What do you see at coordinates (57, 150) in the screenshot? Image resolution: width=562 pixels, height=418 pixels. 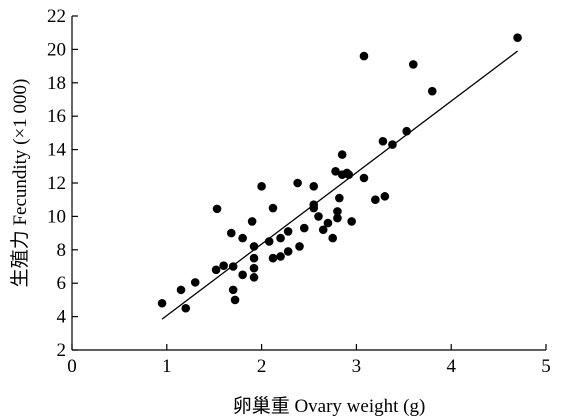 I see `y-tick-label: 14` at bounding box center [57, 150].